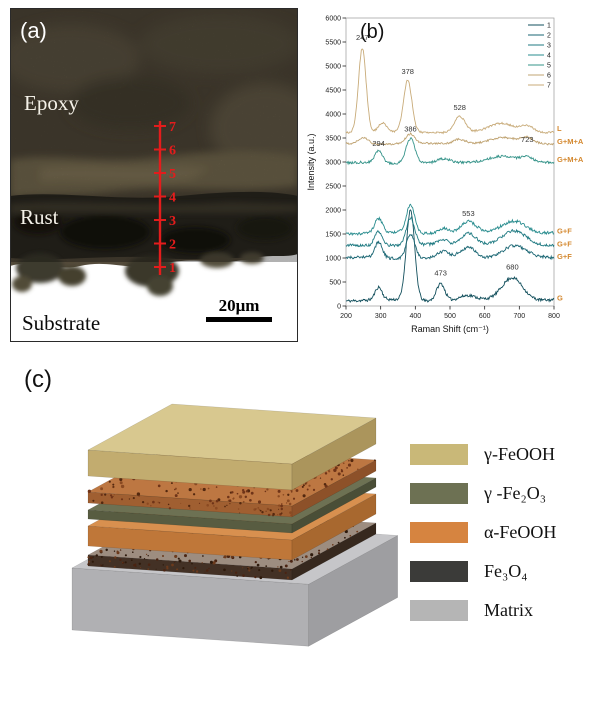 The height and width of the screenshot is (704, 600). Describe the element at coordinates (333, 19) in the screenshot. I see `y-tick-label: 6000` at that location.